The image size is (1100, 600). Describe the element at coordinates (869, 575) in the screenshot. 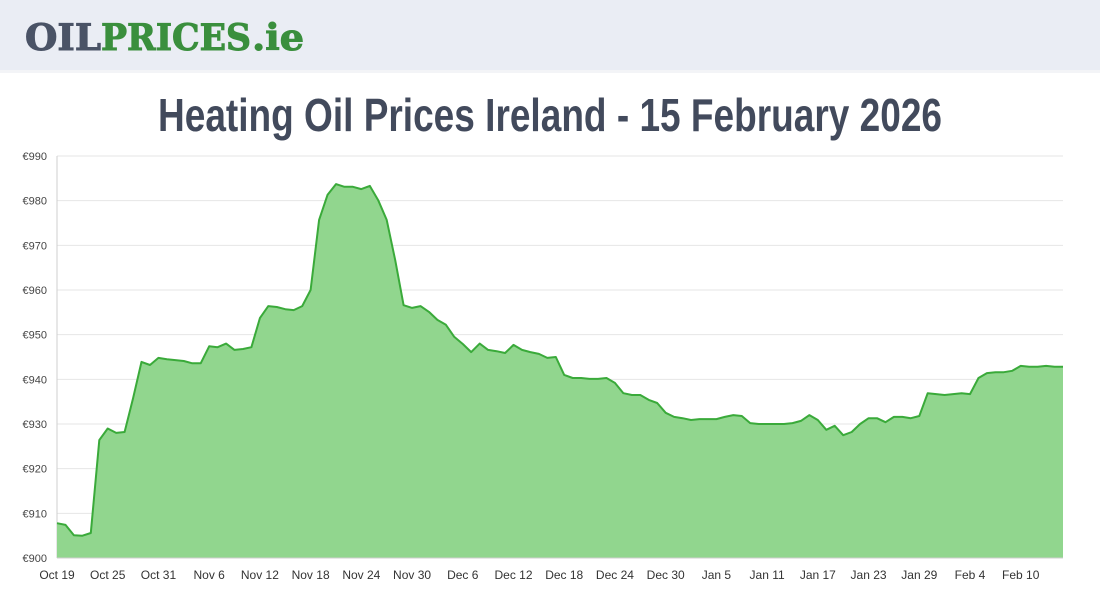

I see `x-tick-label: Jan 23` at that location.